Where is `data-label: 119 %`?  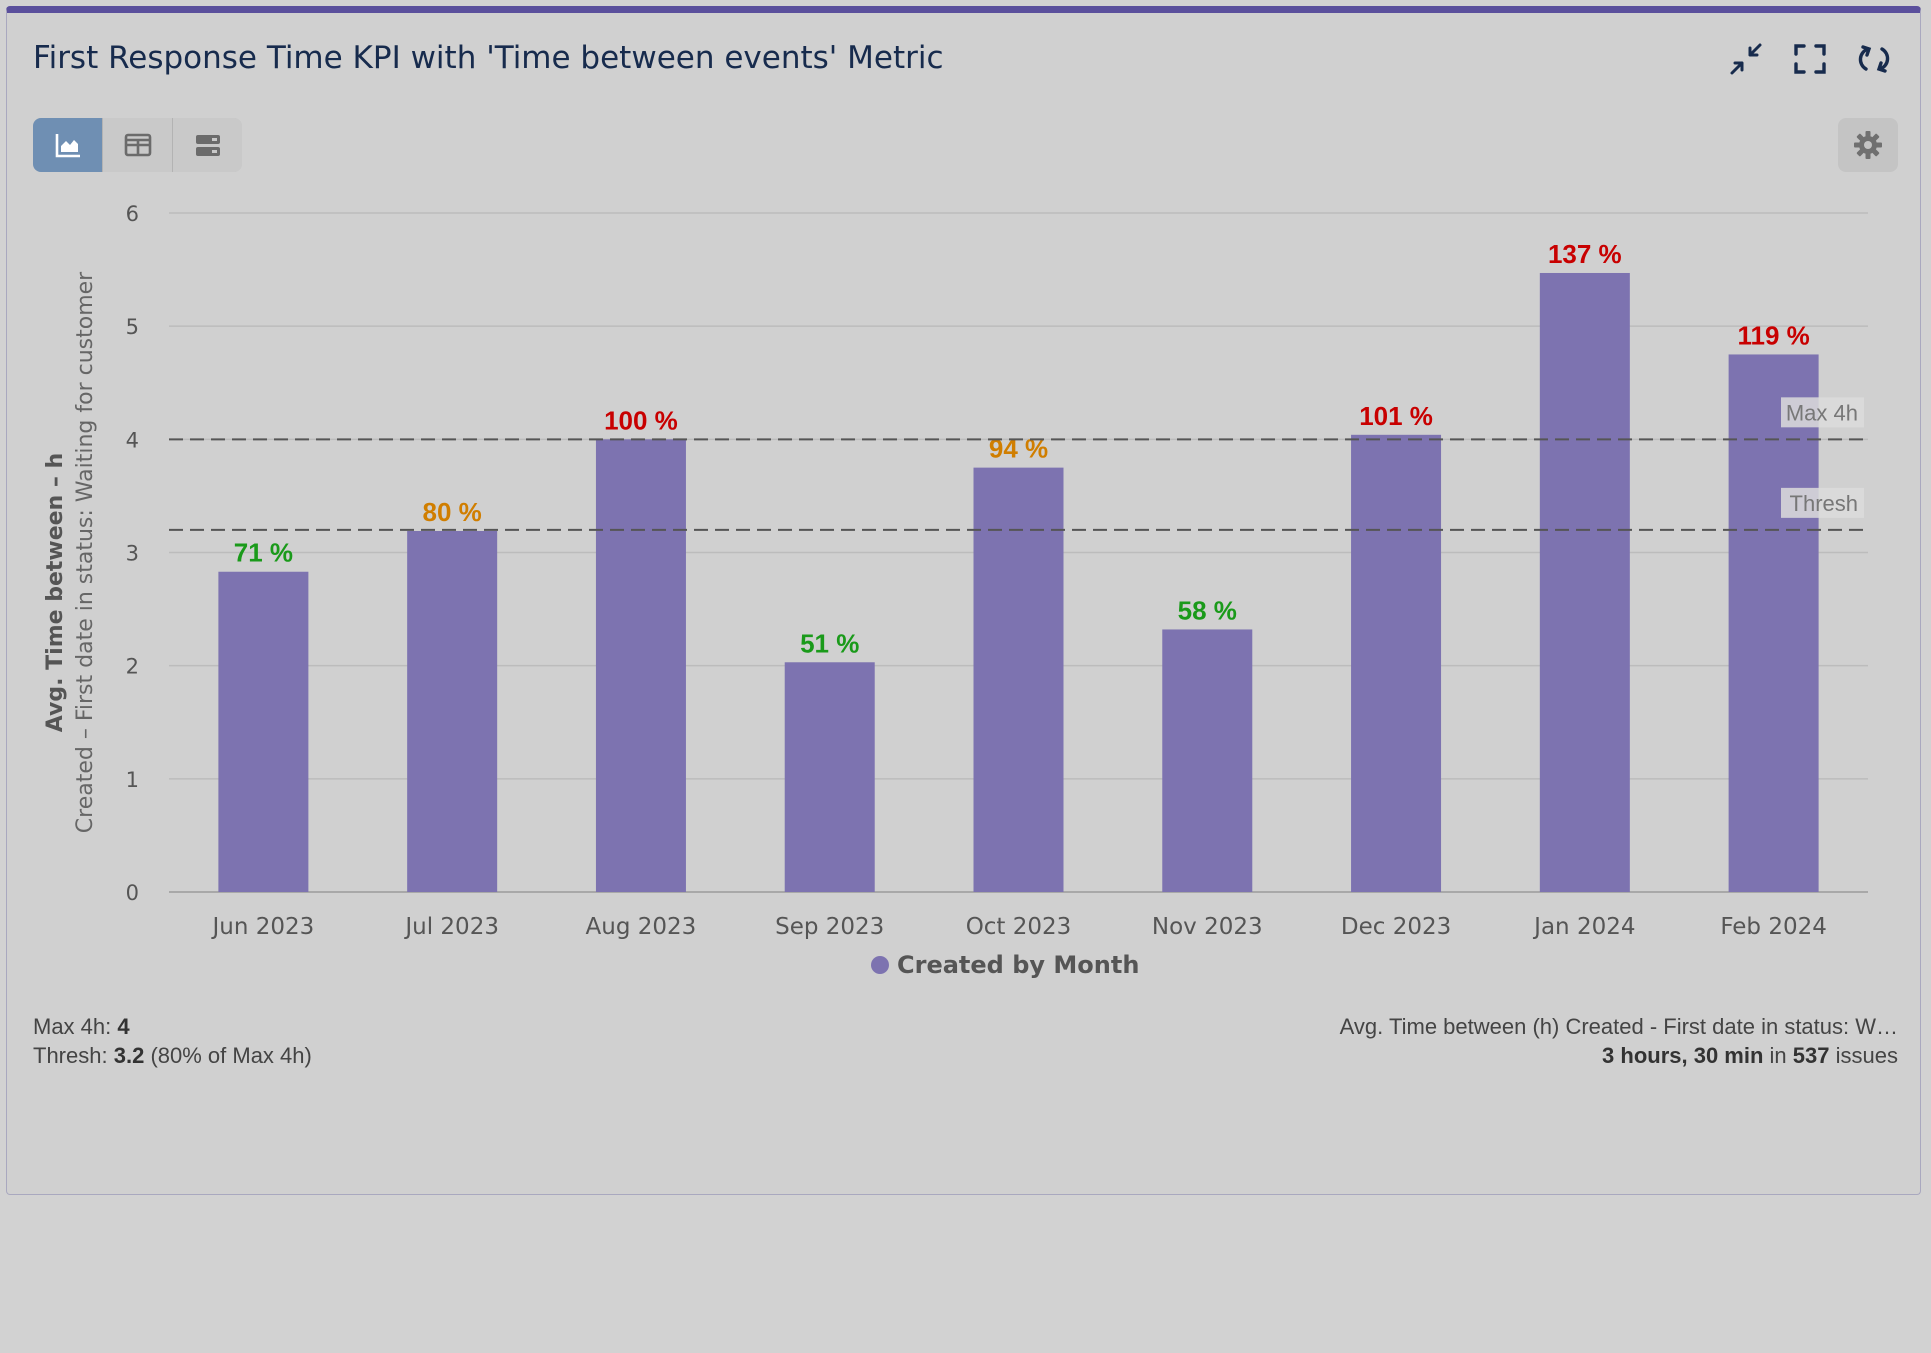
data-label: 119 % is located at coordinates (1773, 335).